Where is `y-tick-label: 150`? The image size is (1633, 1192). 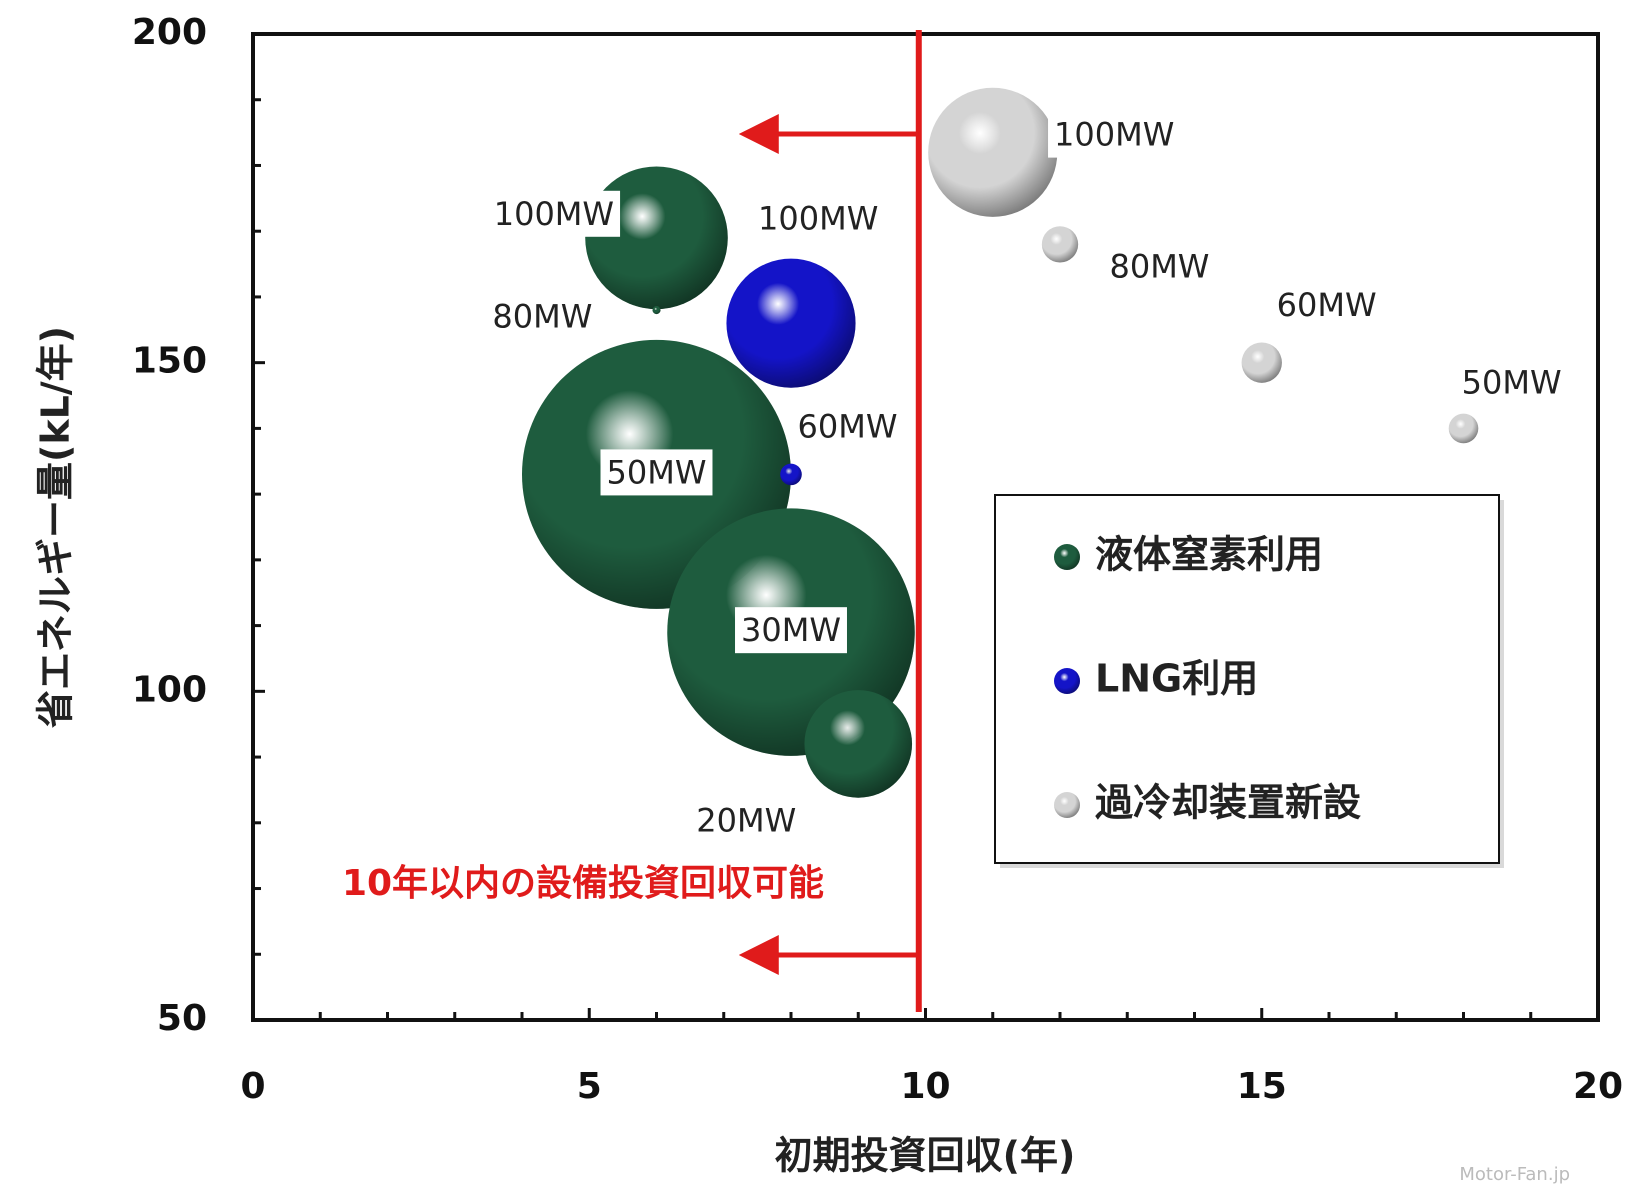 y-tick-label: 150 is located at coordinates (169, 361).